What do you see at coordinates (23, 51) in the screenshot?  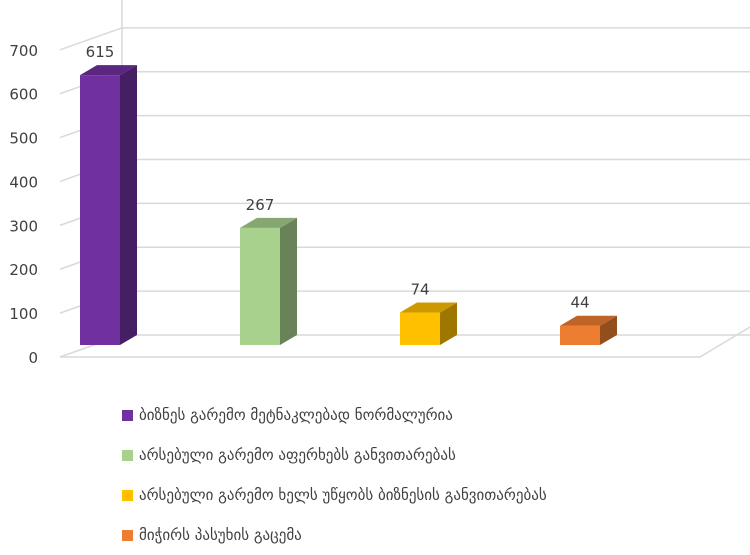 I see `y-tick-label: 700` at bounding box center [23, 51].